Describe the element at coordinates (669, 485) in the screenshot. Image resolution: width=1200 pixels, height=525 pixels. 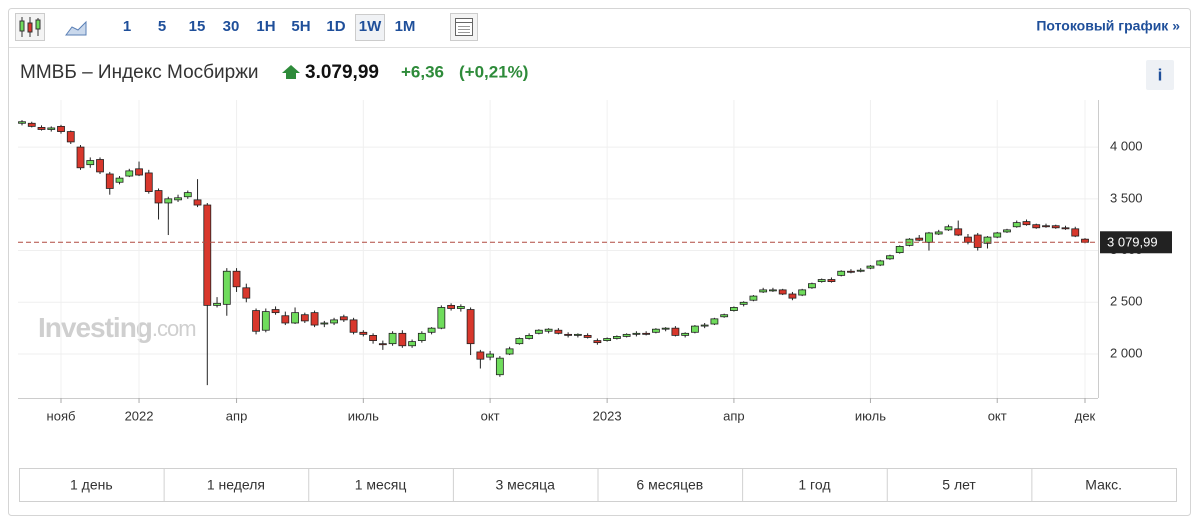
I see `period-button: 6 месяцев` at that location.